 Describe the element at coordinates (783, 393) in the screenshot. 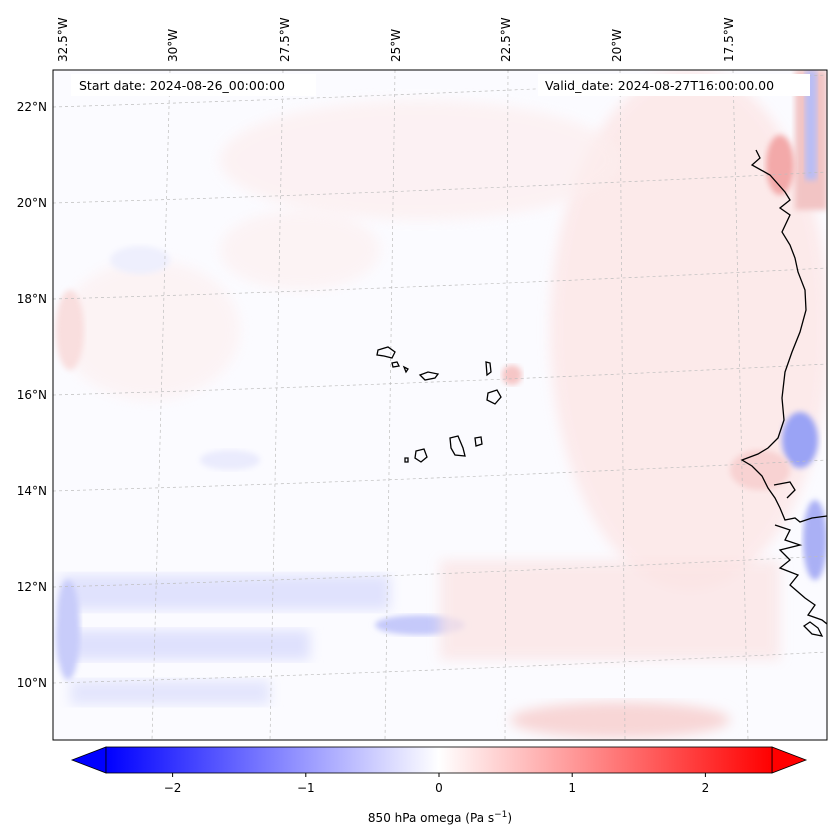

I see `coastline` at that location.